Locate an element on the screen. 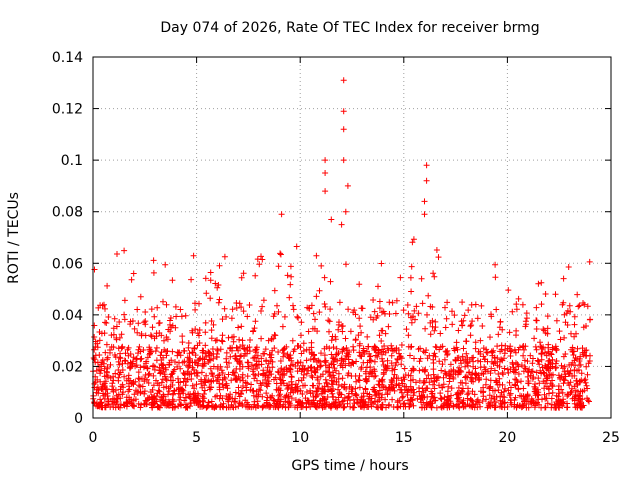 Image resolution: width=640 pixels, height=480 pixels. y-tick-label: 0.14 is located at coordinates (67, 58).